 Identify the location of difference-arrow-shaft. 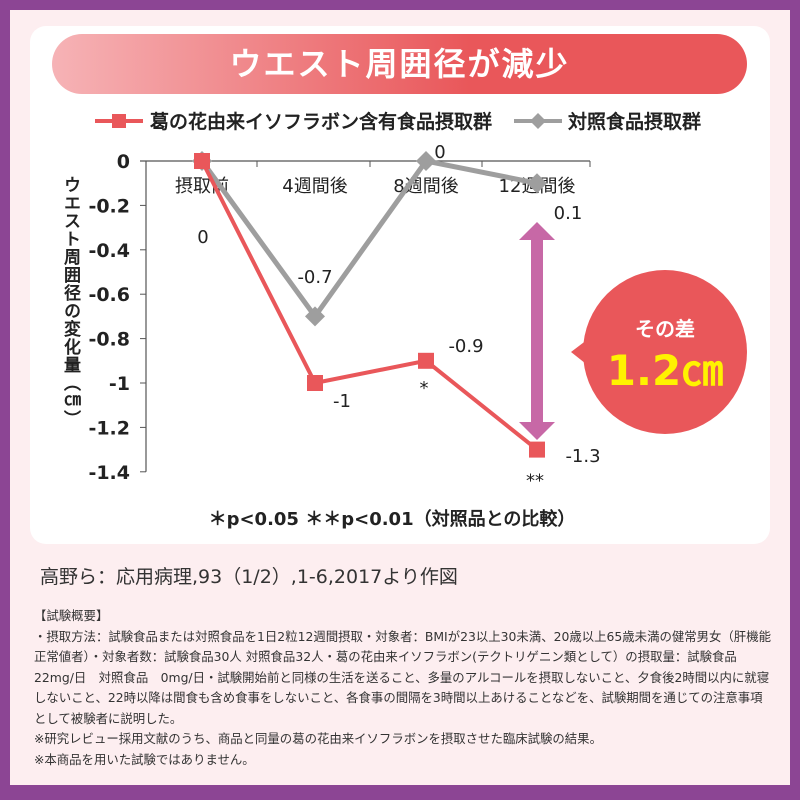
(537, 327).